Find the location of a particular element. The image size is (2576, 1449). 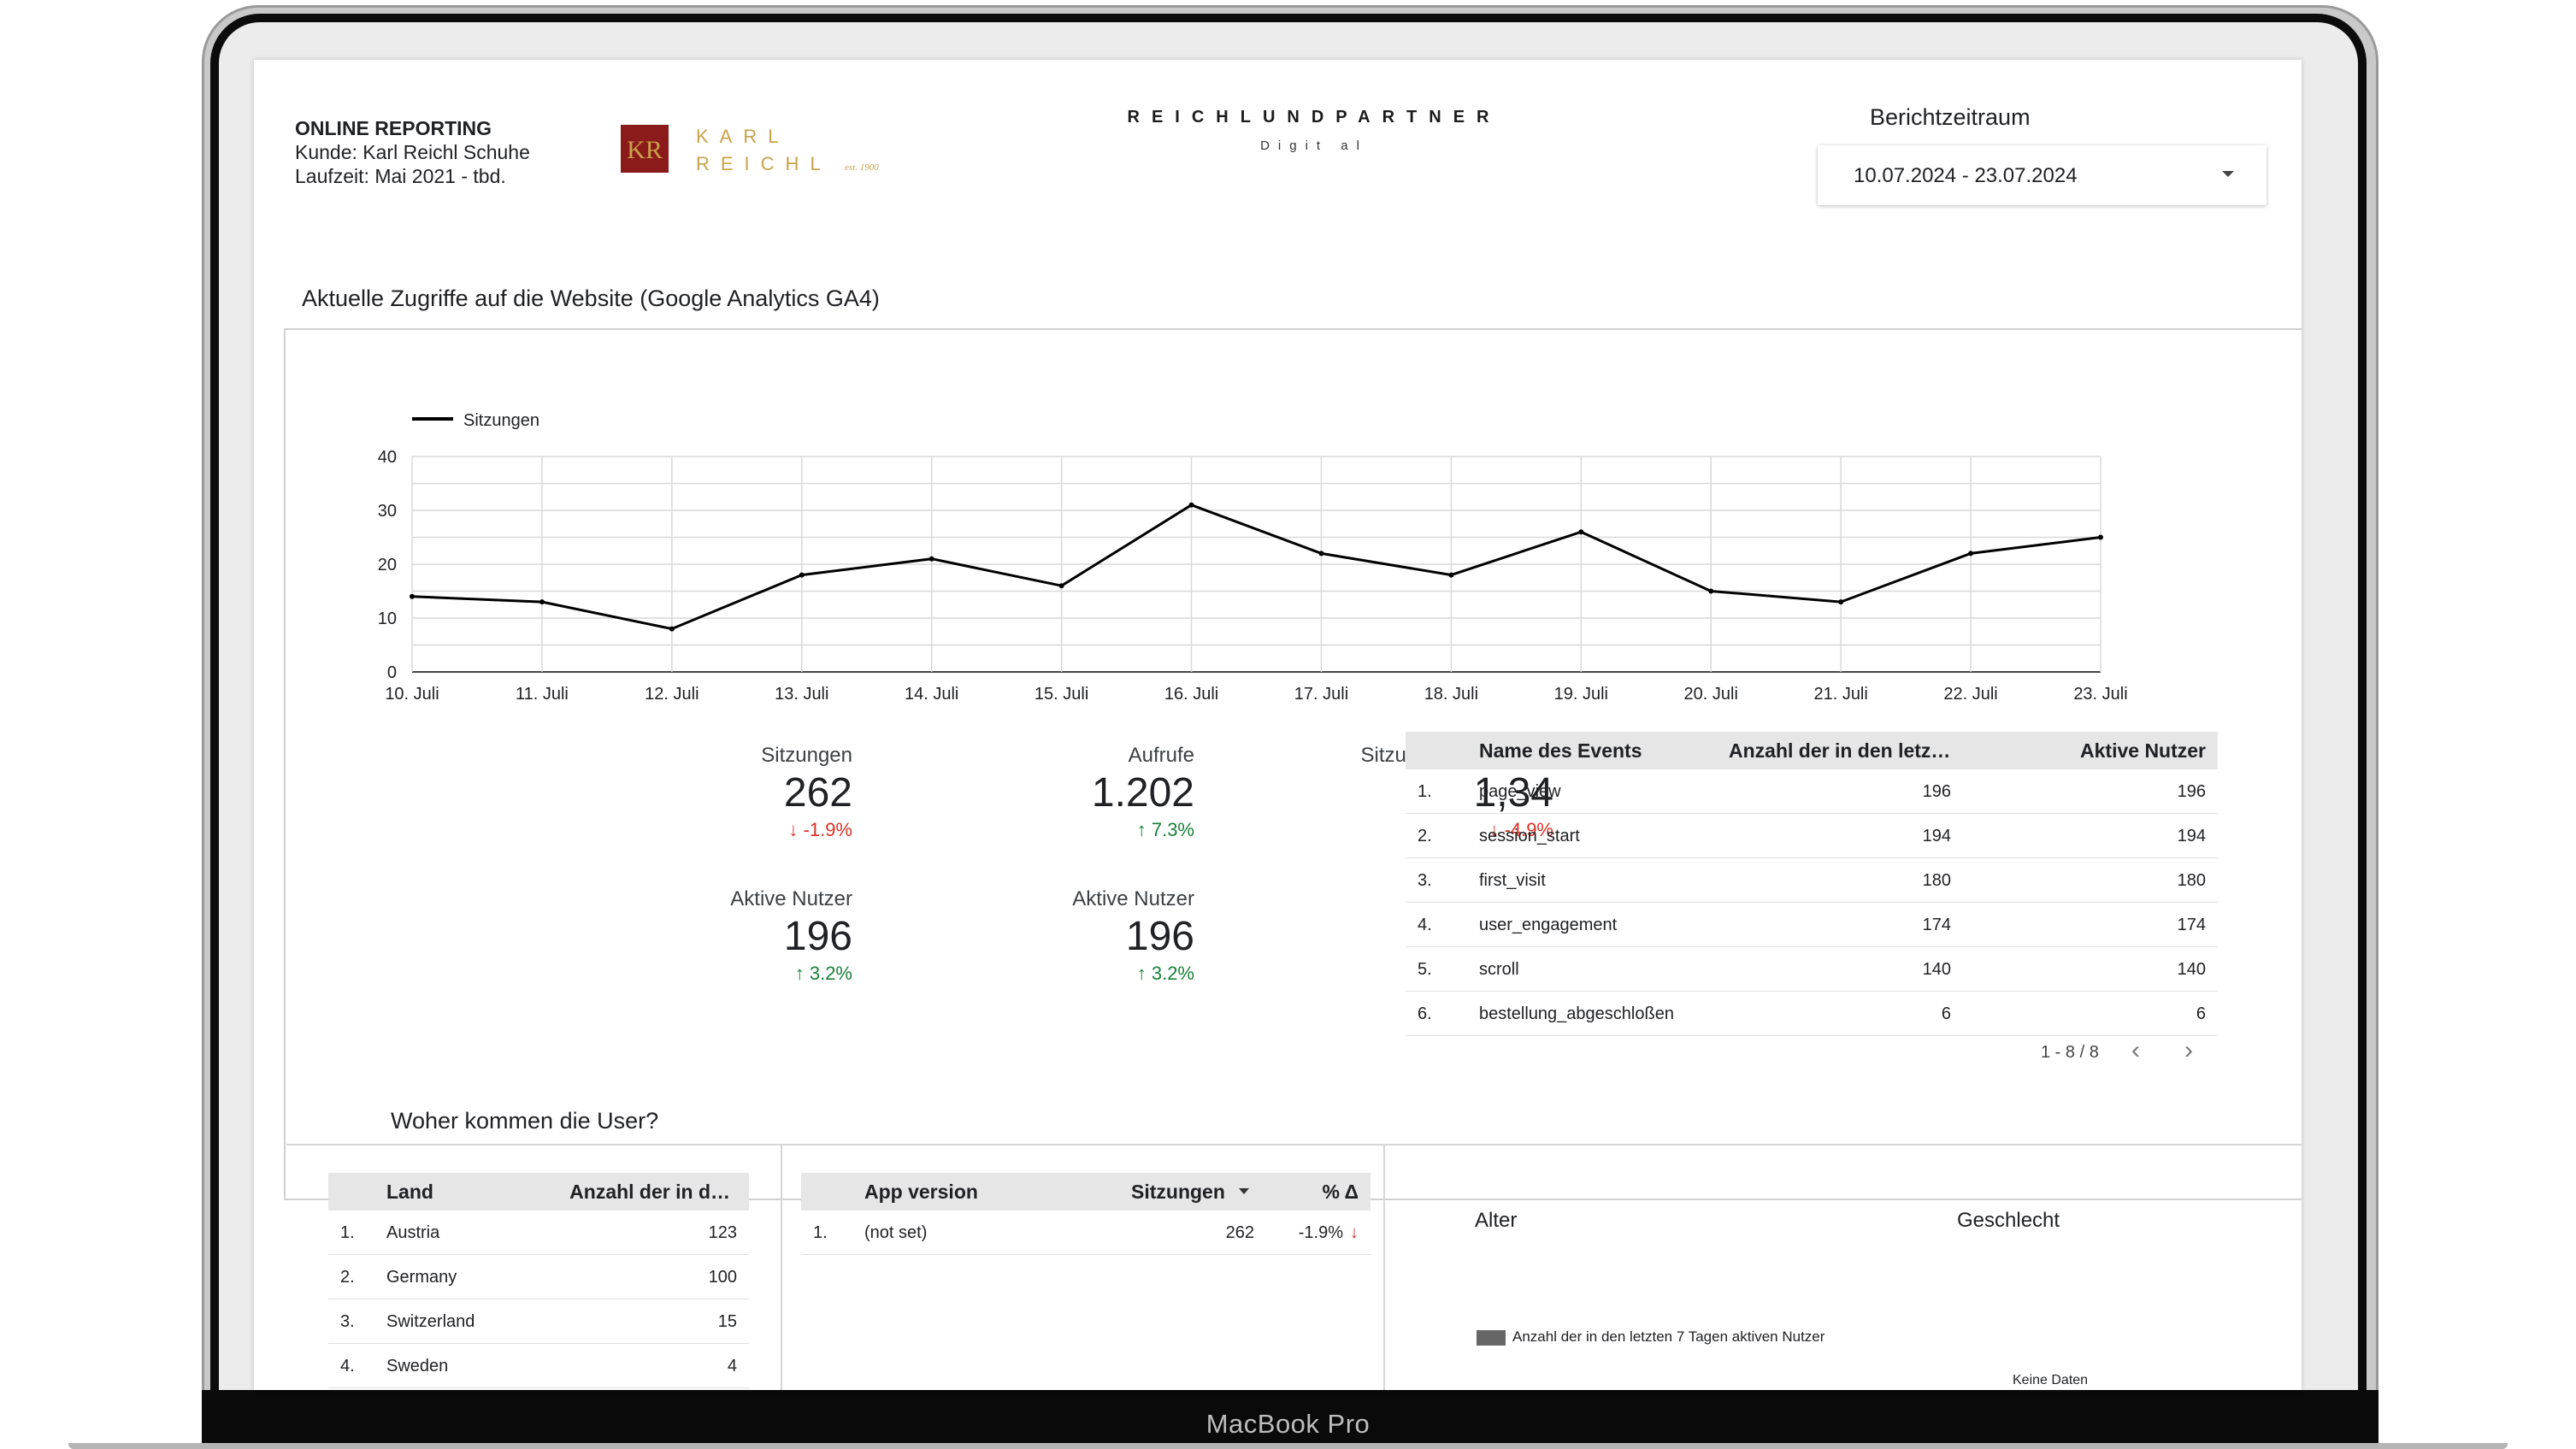

sort-desc-icon is located at coordinates (1244, 1191).